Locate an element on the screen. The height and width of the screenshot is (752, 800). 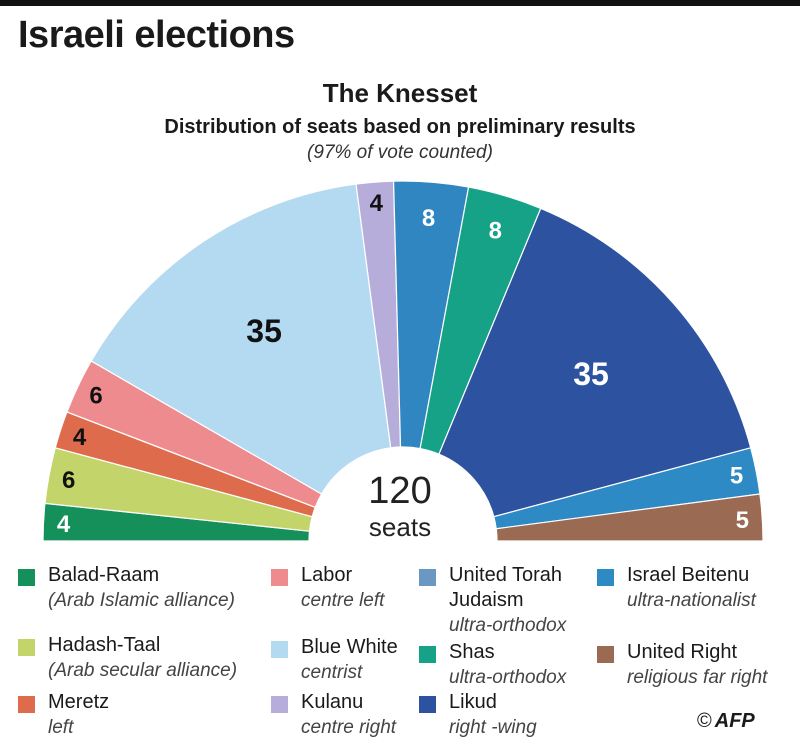
seat-label-meretz: 4 is located at coordinates (80, 437).